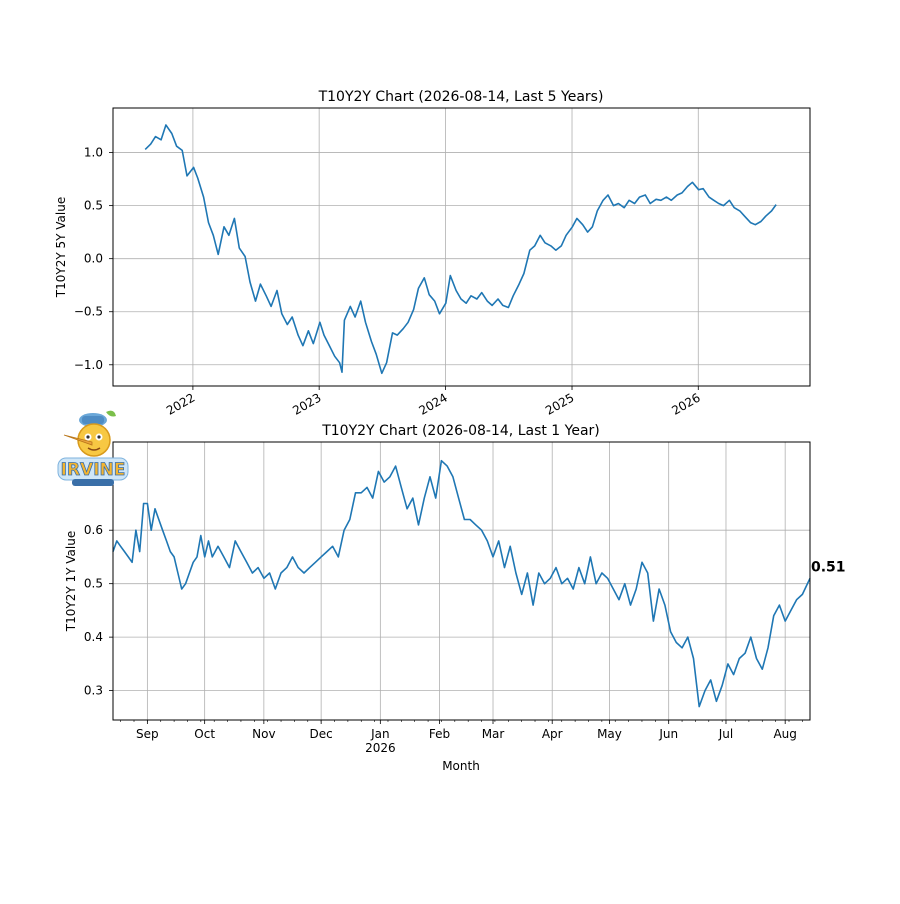 This screenshot has height=904, width=900. What do you see at coordinates (432, 403) in the screenshot?
I see `x-tick-label: 2024` at bounding box center [432, 403].